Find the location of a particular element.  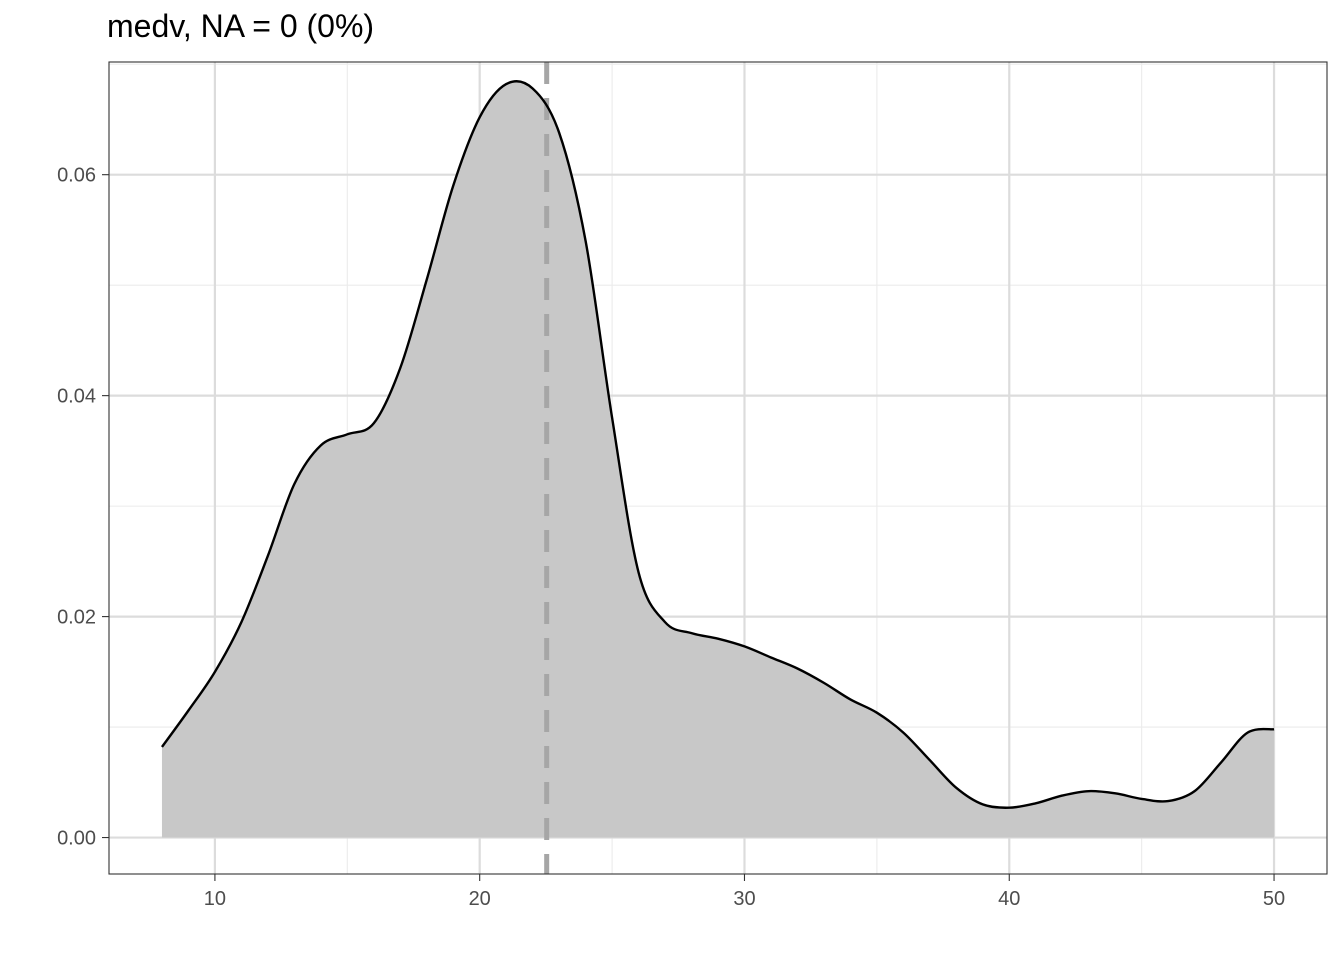

x-tick-label: 50 is located at coordinates (1274, 899).